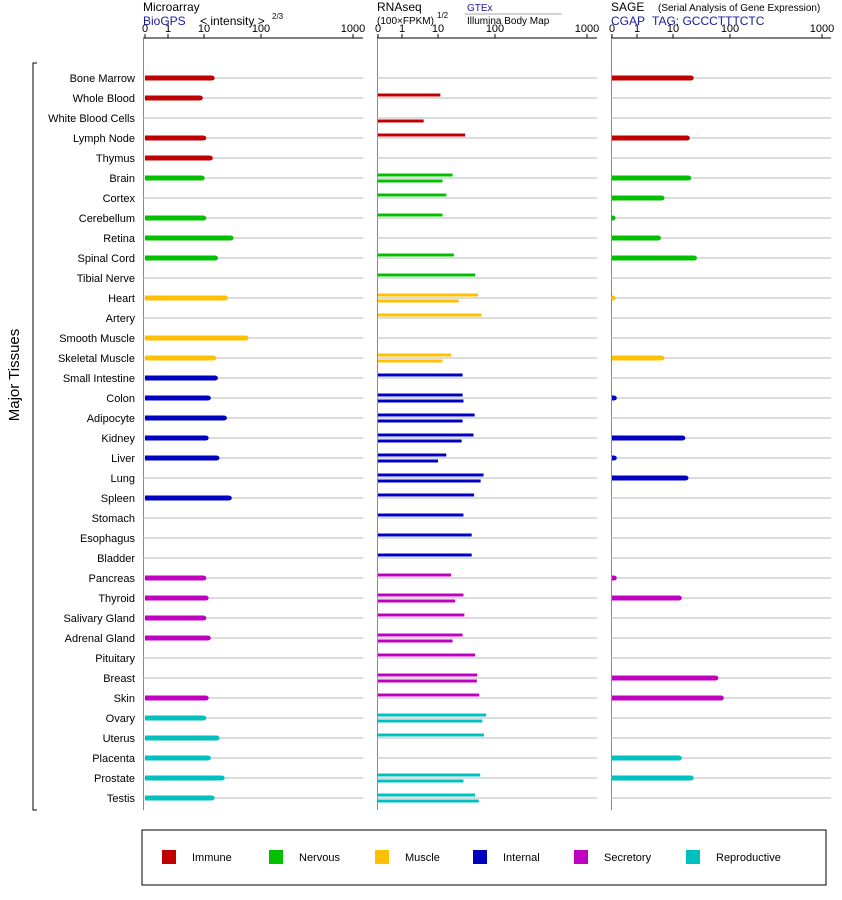 The height and width of the screenshot is (900, 842). What do you see at coordinates (673, 29) in the screenshot?
I see `sage-tick-label: 10` at bounding box center [673, 29].